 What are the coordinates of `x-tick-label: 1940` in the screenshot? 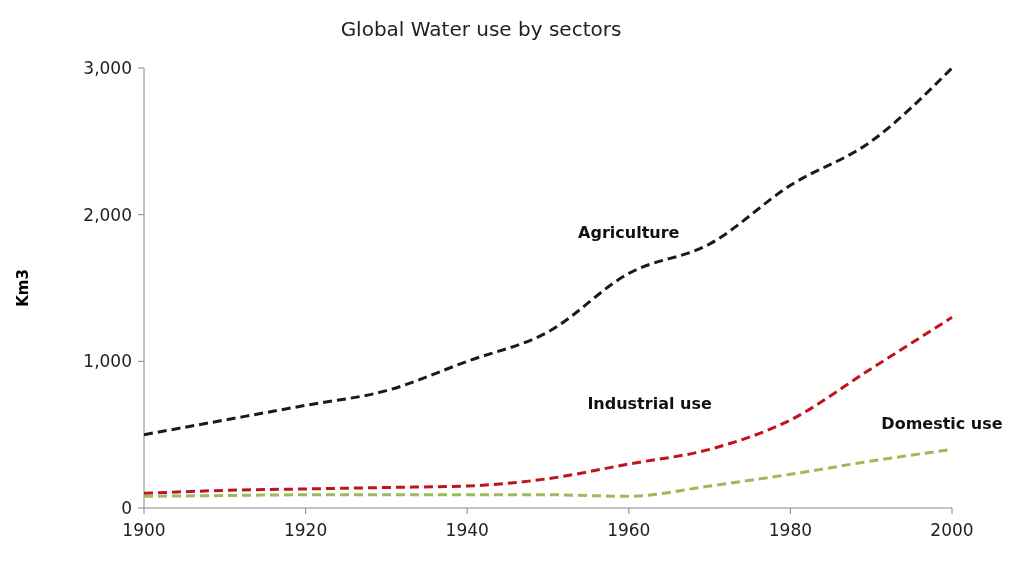 It's located at (467, 530).